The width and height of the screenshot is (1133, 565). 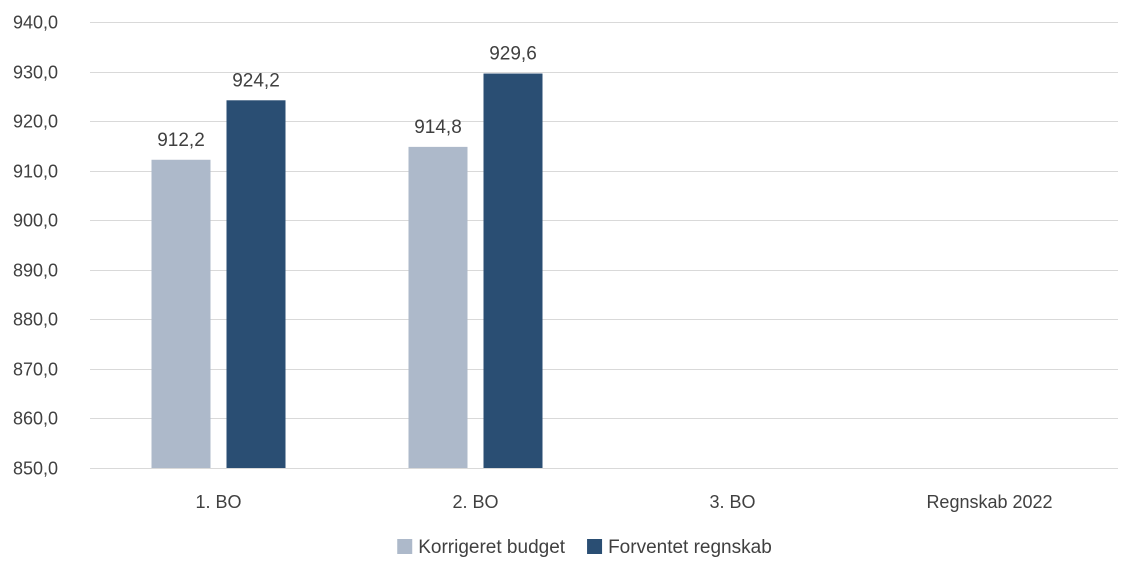 I want to click on y-tick-label: 910,0, so click(x=35, y=172).